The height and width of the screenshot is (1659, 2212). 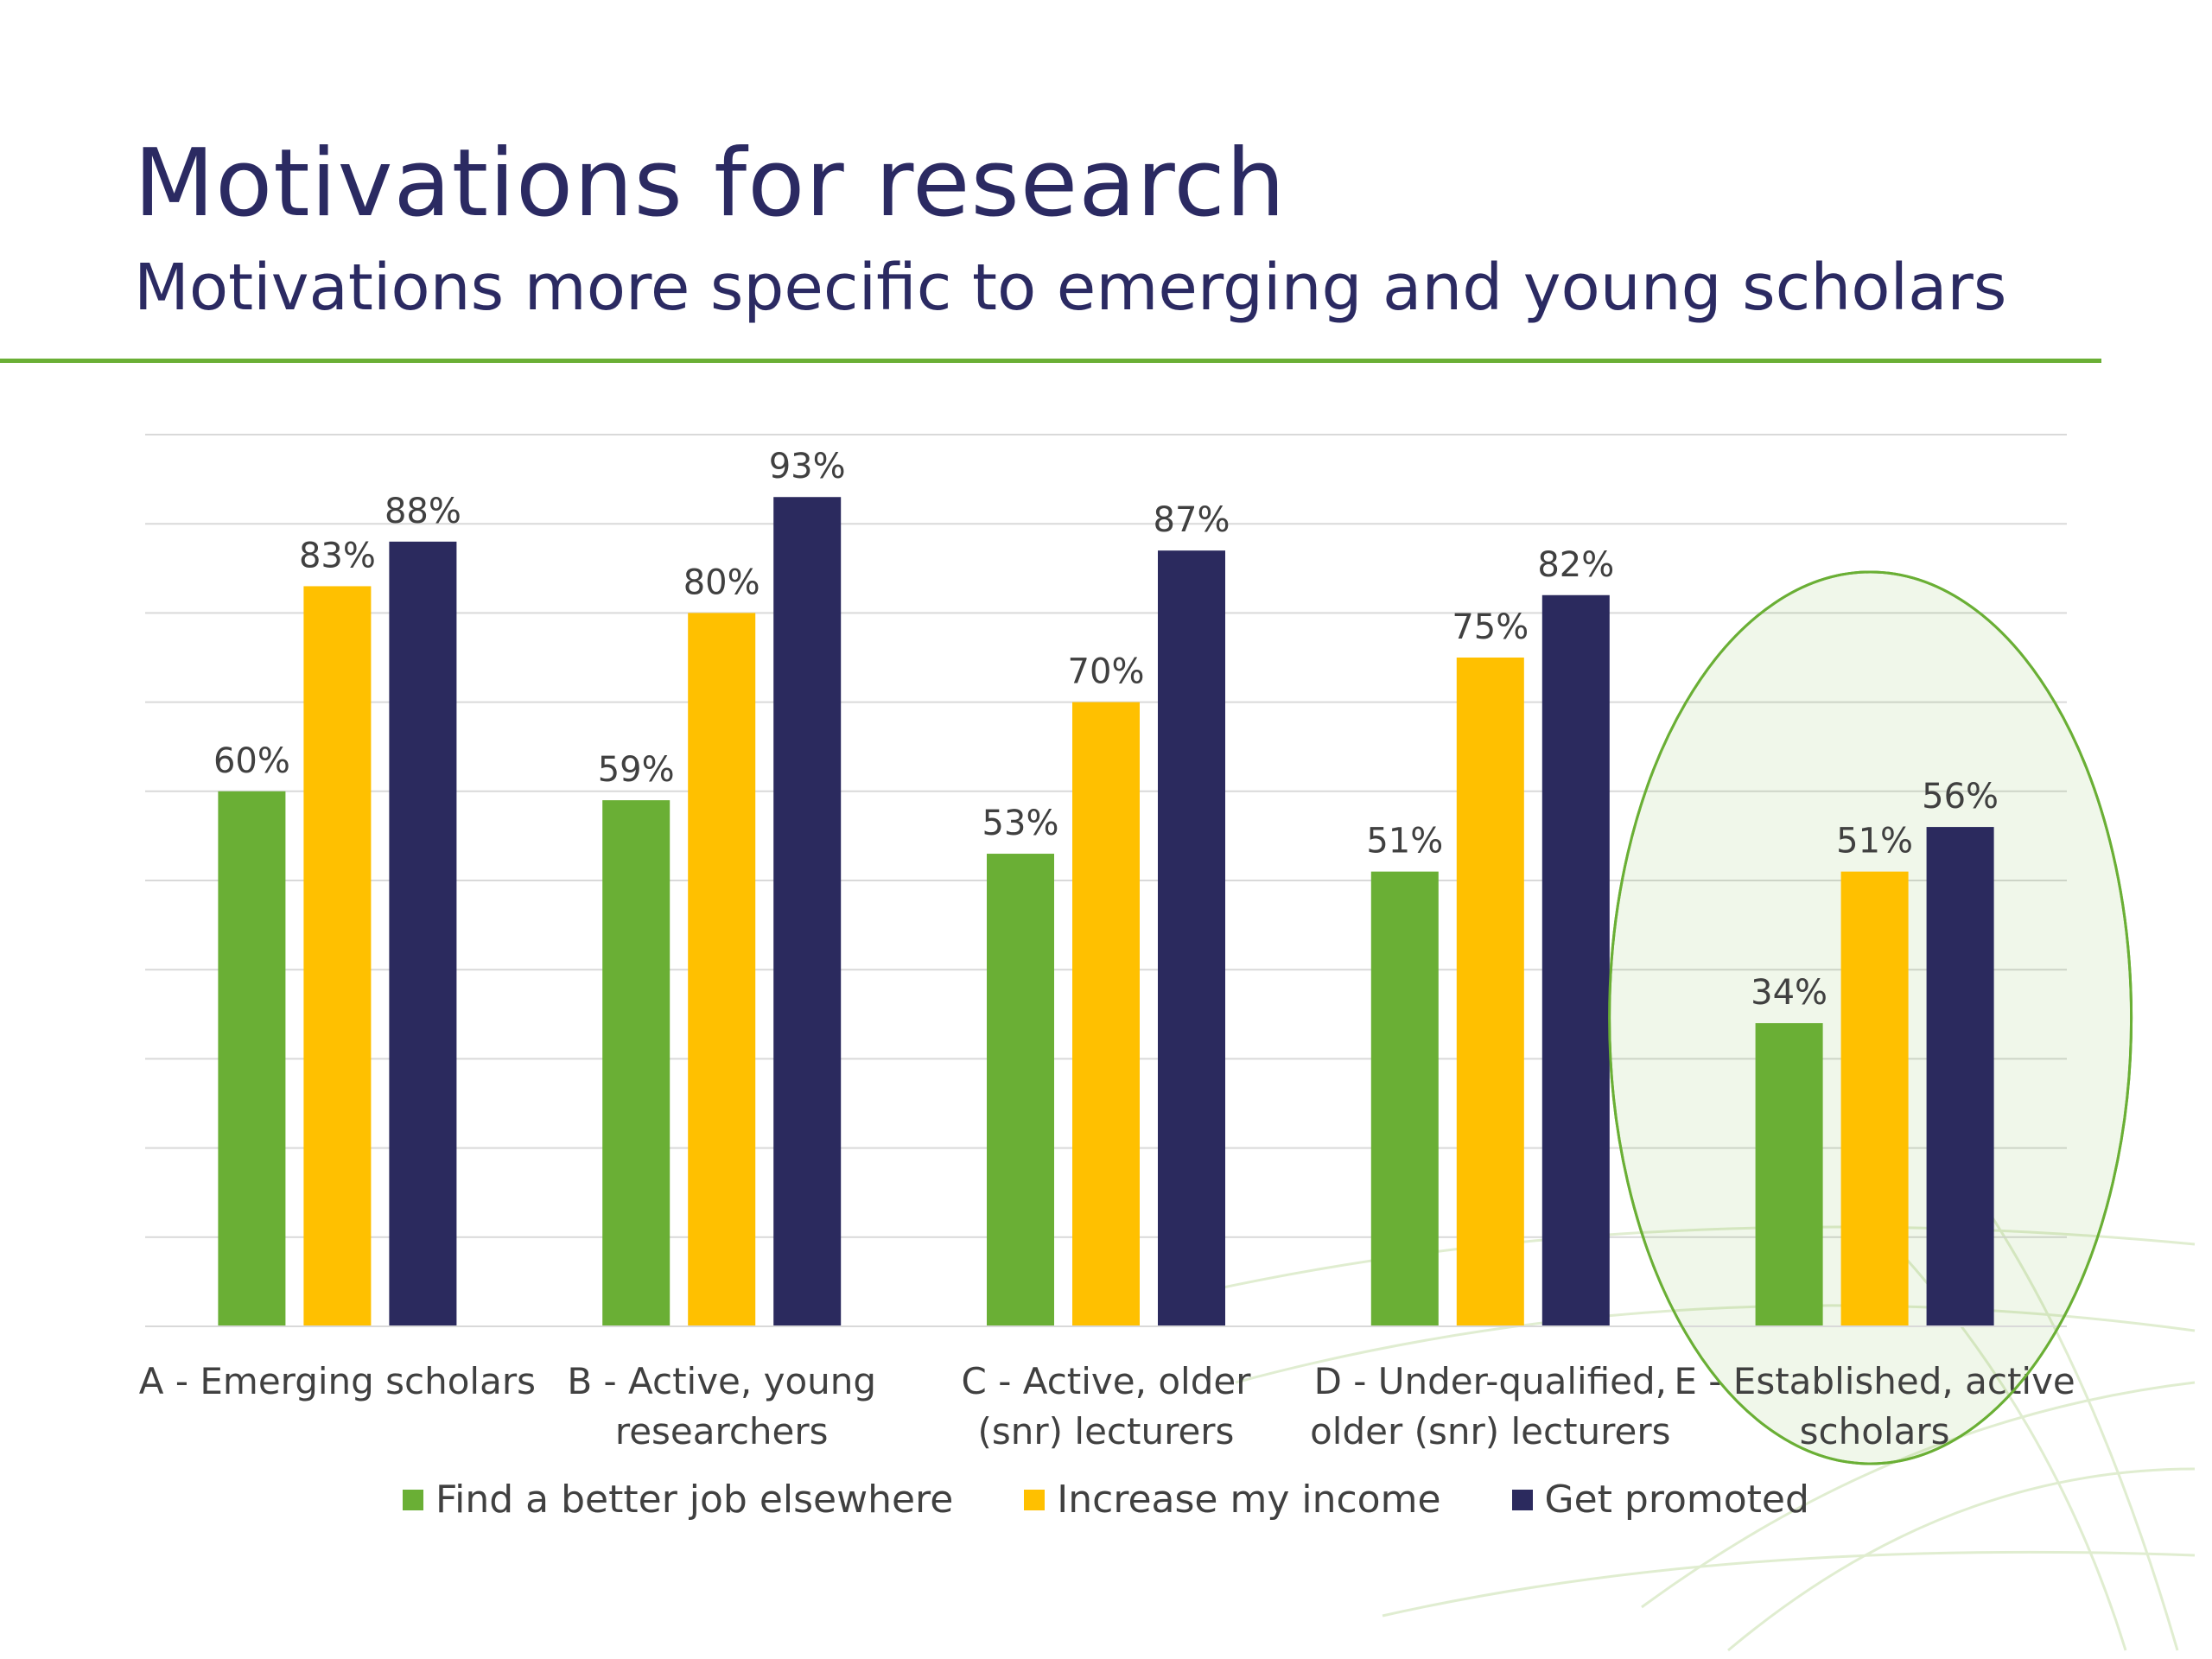 I want to click on legend-item: Get promoted, so click(x=1660, y=1500).